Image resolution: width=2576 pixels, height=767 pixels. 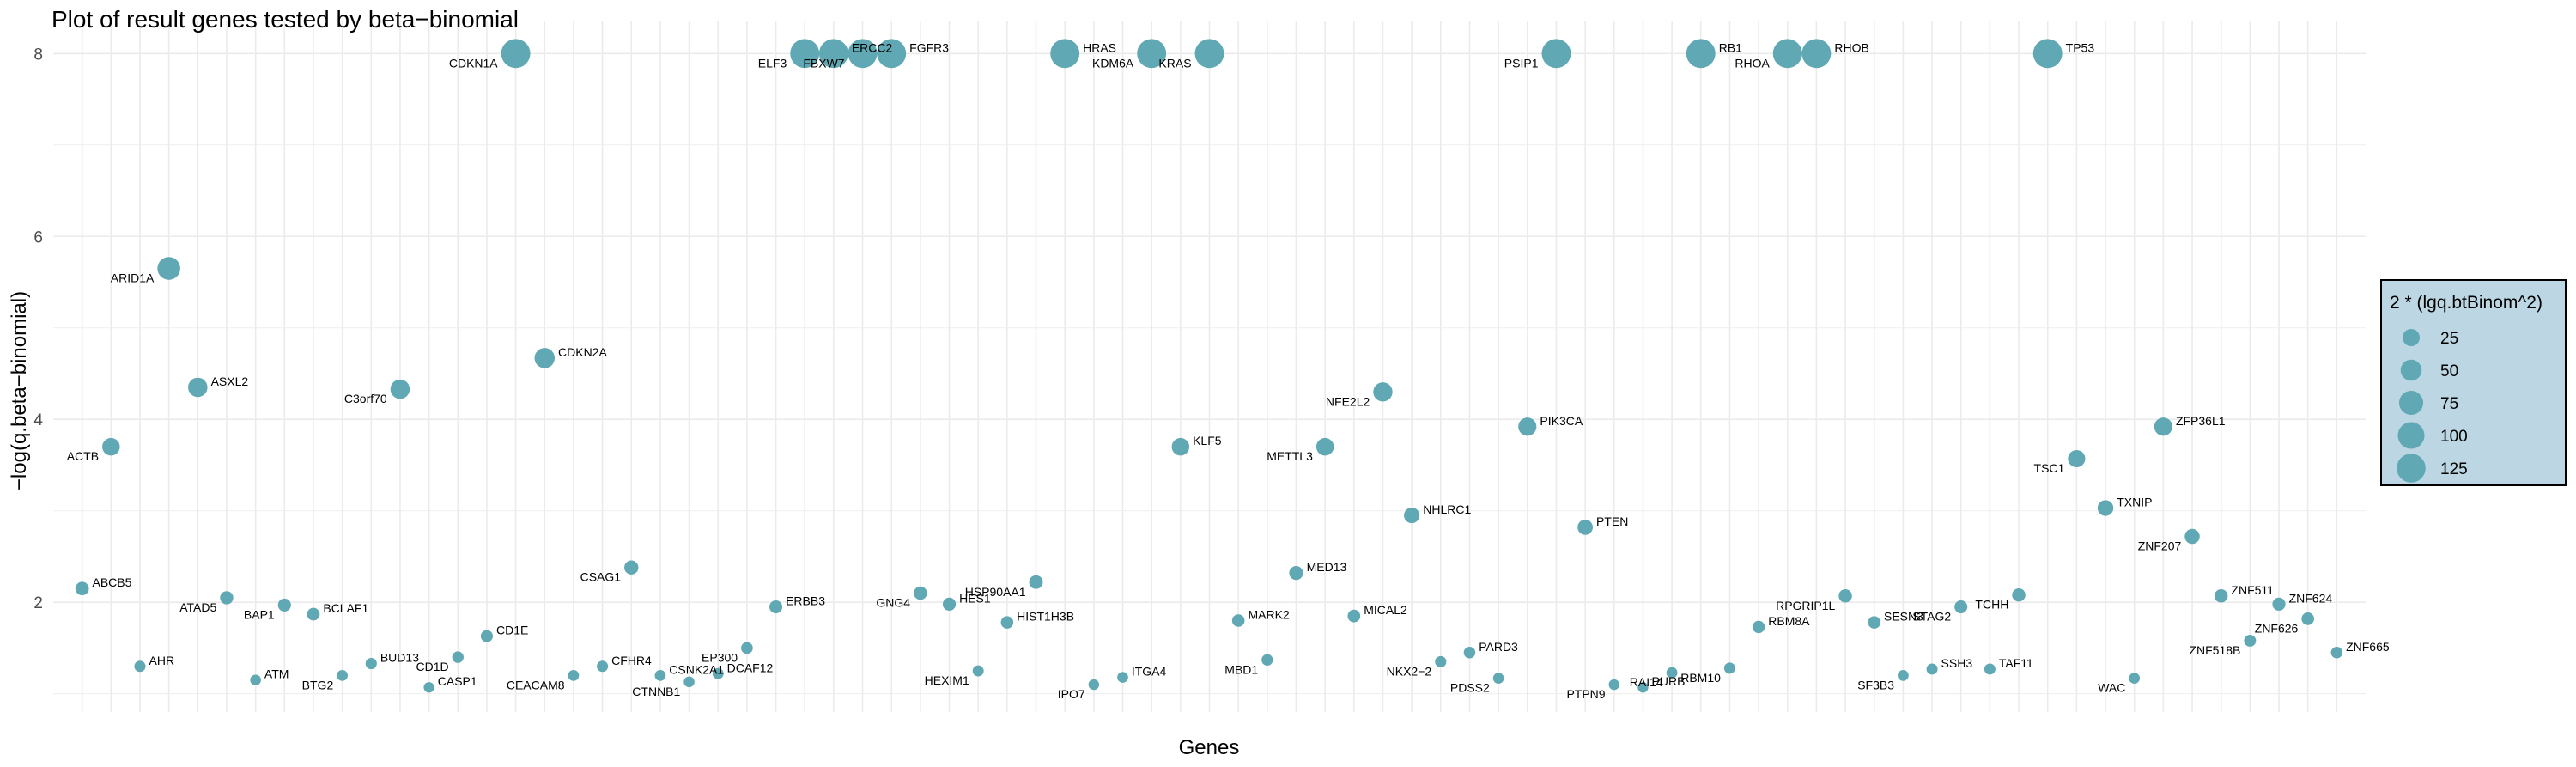 What do you see at coordinates (823, 63) in the screenshot?
I see `point-label: FBXW7` at bounding box center [823, 63].